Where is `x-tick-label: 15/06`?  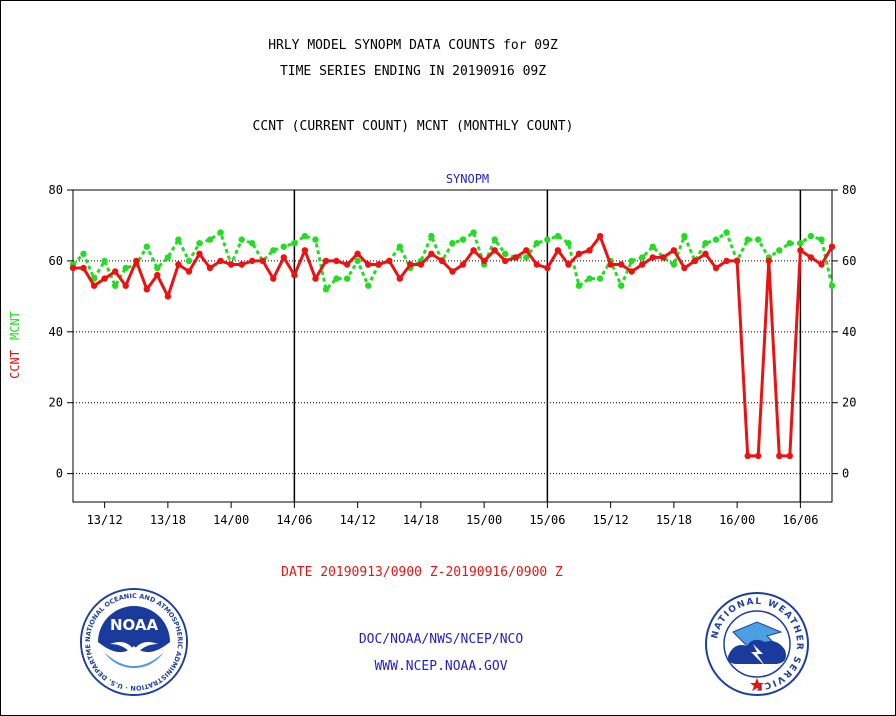 x-tick-label: 15/06 is located at coordinates (547, 520).